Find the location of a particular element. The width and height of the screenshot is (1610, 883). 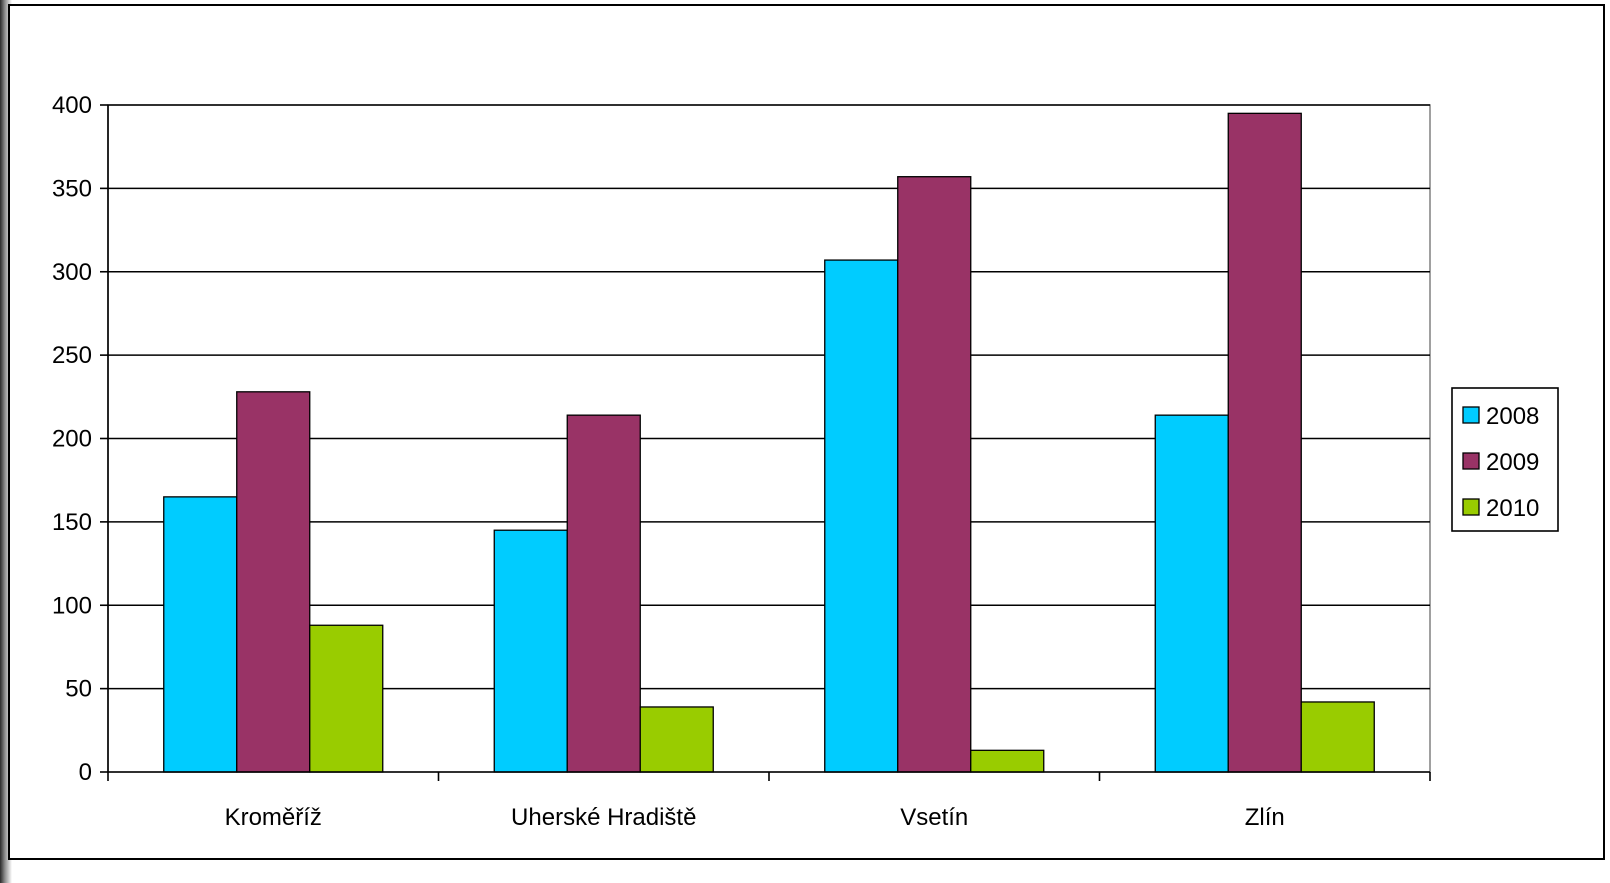

legend-swatch-2009 is located at coordinates (1471, 461).